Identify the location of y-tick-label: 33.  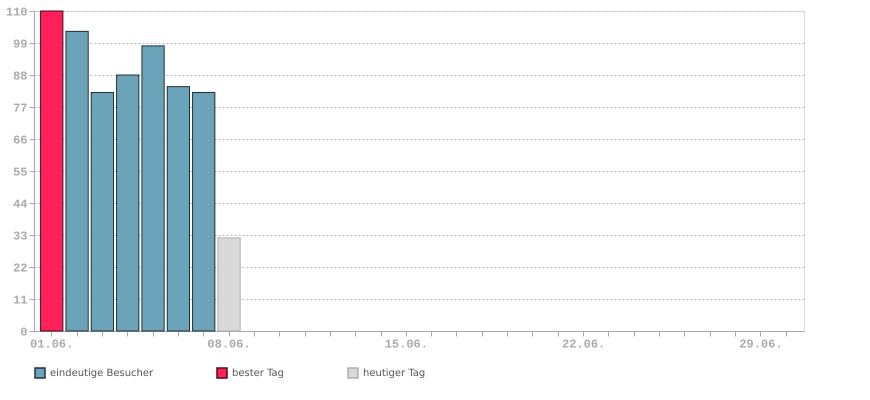
(20, 237).